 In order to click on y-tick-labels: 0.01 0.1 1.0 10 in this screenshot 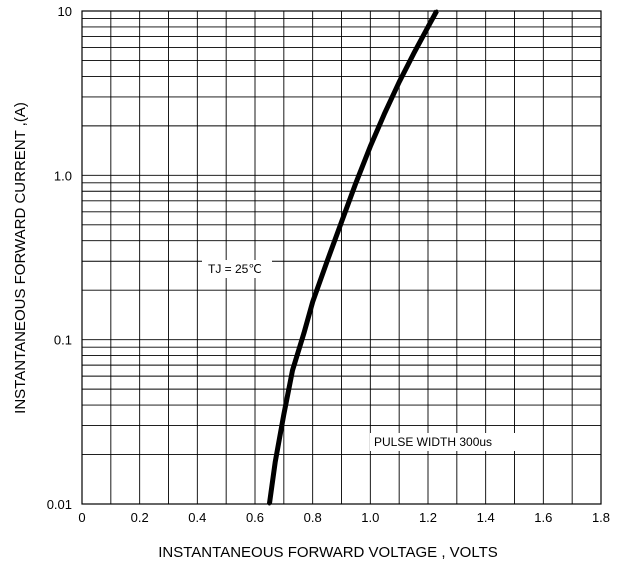, I will do `click(59, 258)`.